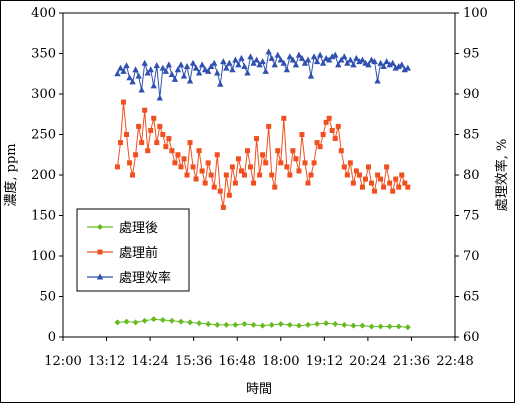 Image resolution: width=515 pixels, height=404 pixels. What do you see at coordinates (43, 135) in the screenshot?
I see `y-left-tick-label: 250` at bounding box center [43, 135].